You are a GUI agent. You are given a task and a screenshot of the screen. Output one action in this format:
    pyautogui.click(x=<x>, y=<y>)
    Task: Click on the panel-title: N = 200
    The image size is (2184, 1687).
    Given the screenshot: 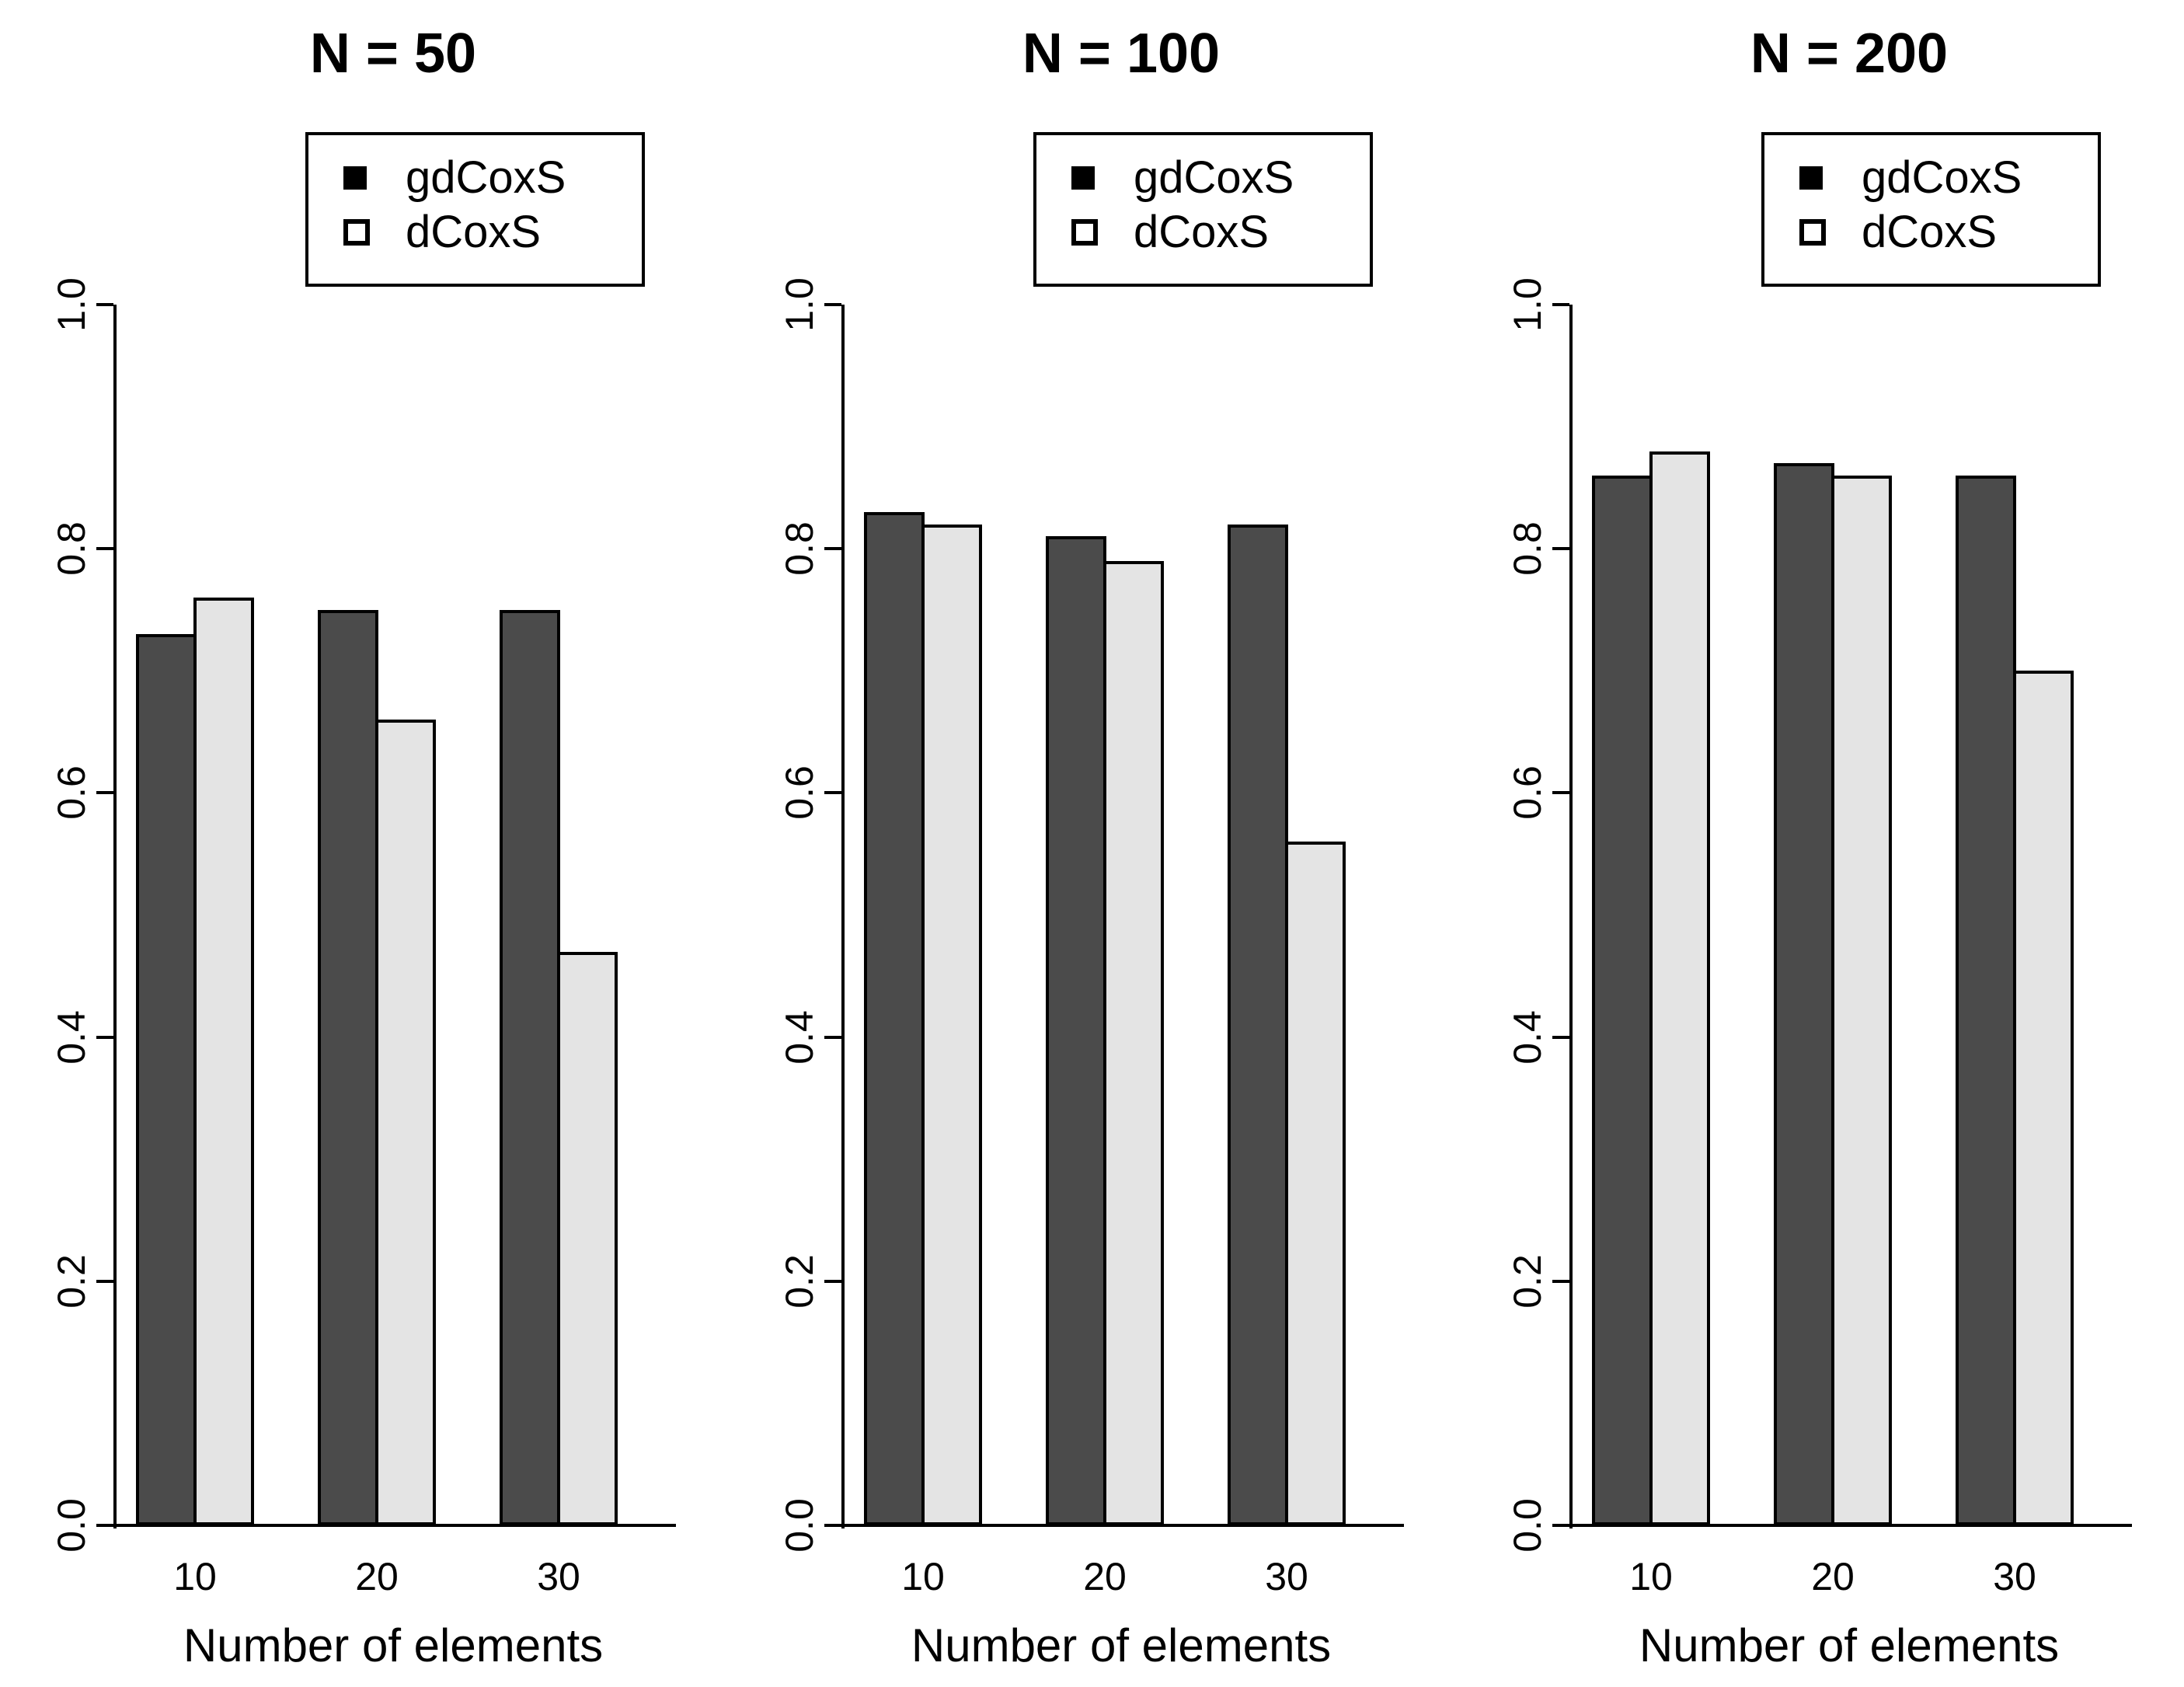 What is the action you would take?
    pyautogui.click(x=1849, y=54)
    